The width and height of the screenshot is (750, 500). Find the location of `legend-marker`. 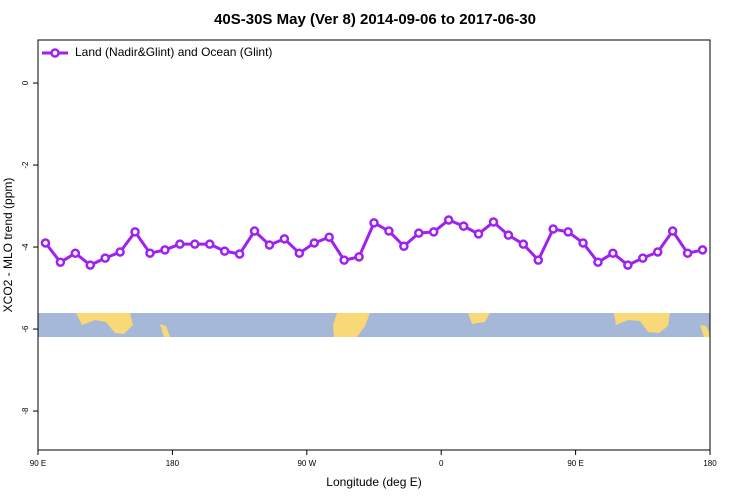

legend-marker is located at coordinates (55, 53).